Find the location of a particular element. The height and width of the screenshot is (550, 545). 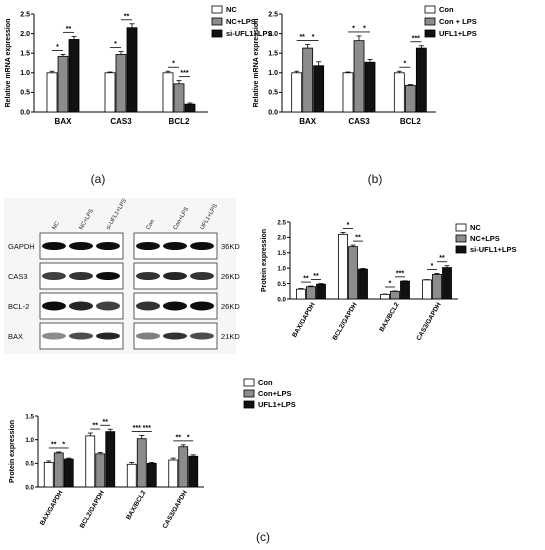

x-tick-label: BAX/BCL2 is located at coordinates (136, 505).